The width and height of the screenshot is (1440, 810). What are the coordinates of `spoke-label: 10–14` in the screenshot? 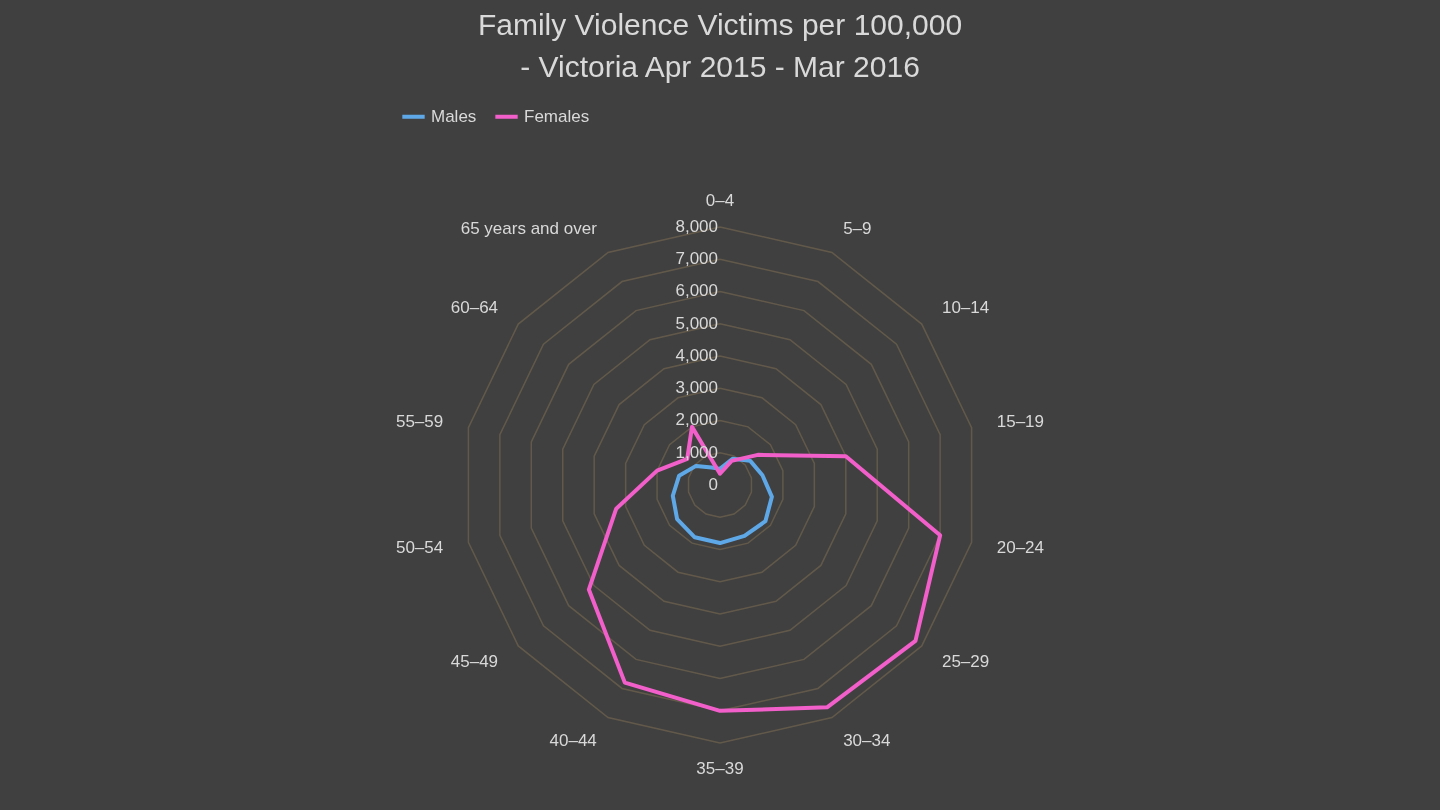 It's located at (965, 308).